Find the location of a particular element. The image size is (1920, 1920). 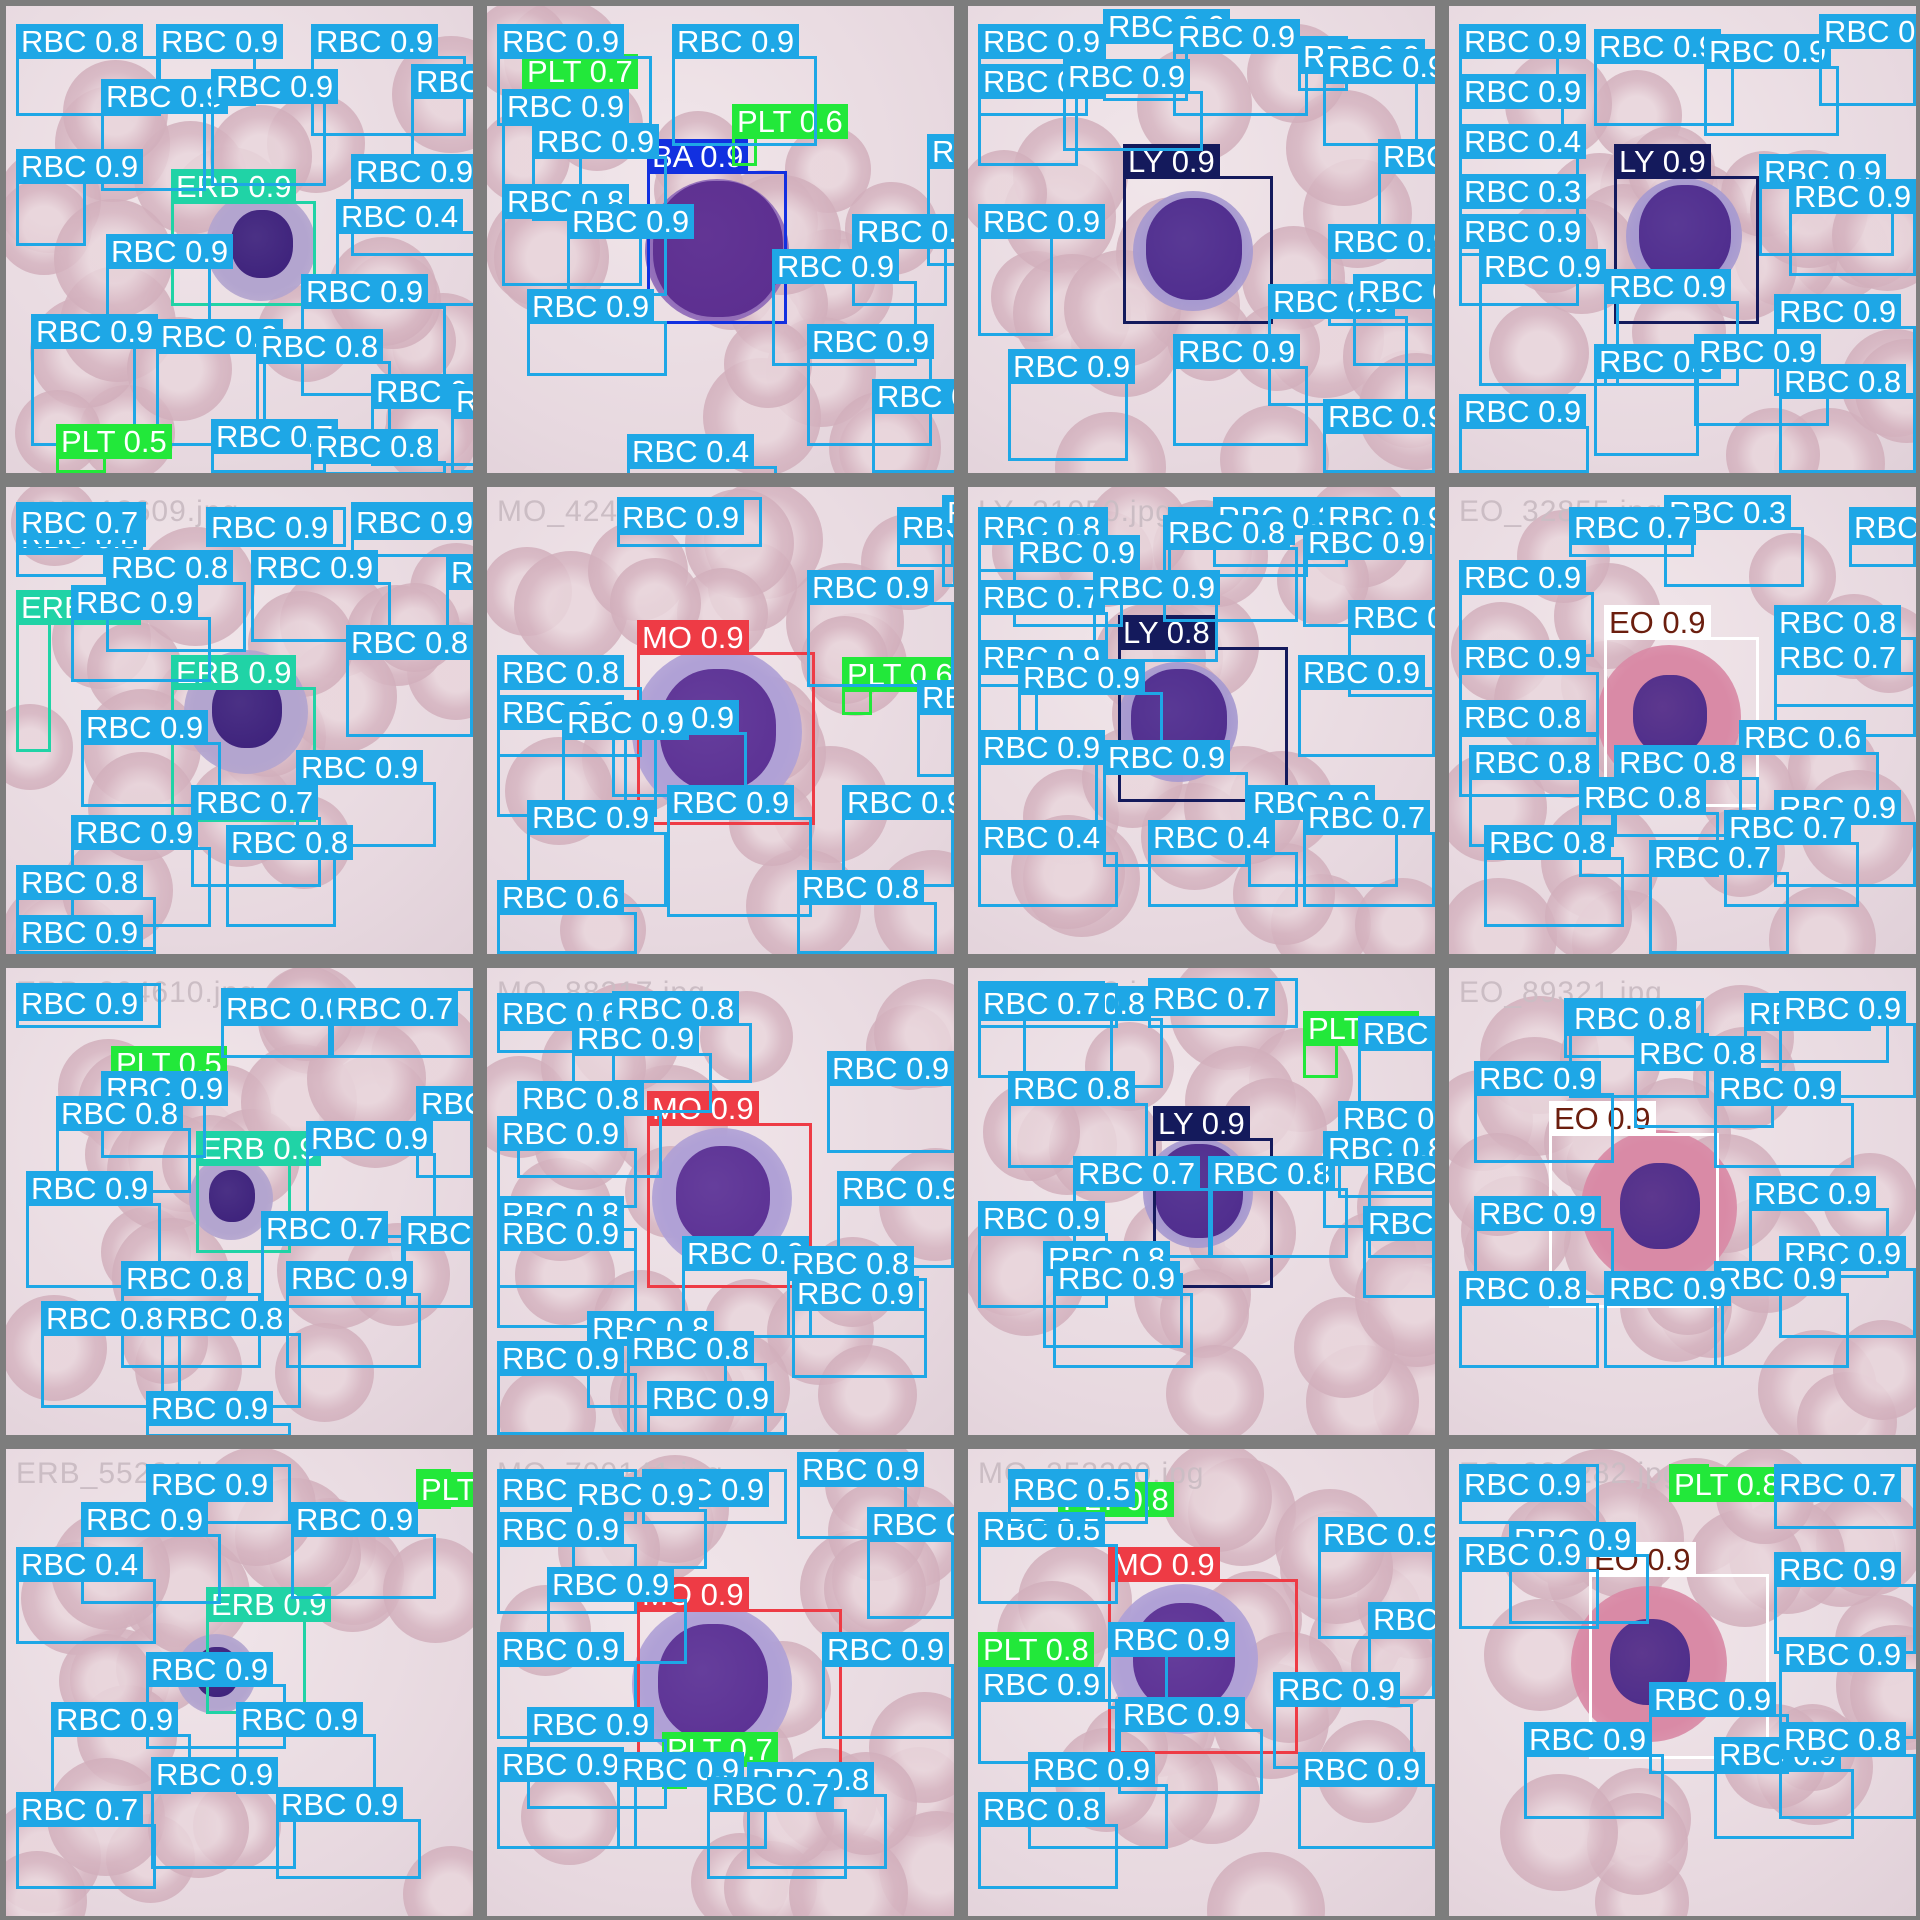

detection-label: LY 0.9 is located at coordinates (1201, 1123).